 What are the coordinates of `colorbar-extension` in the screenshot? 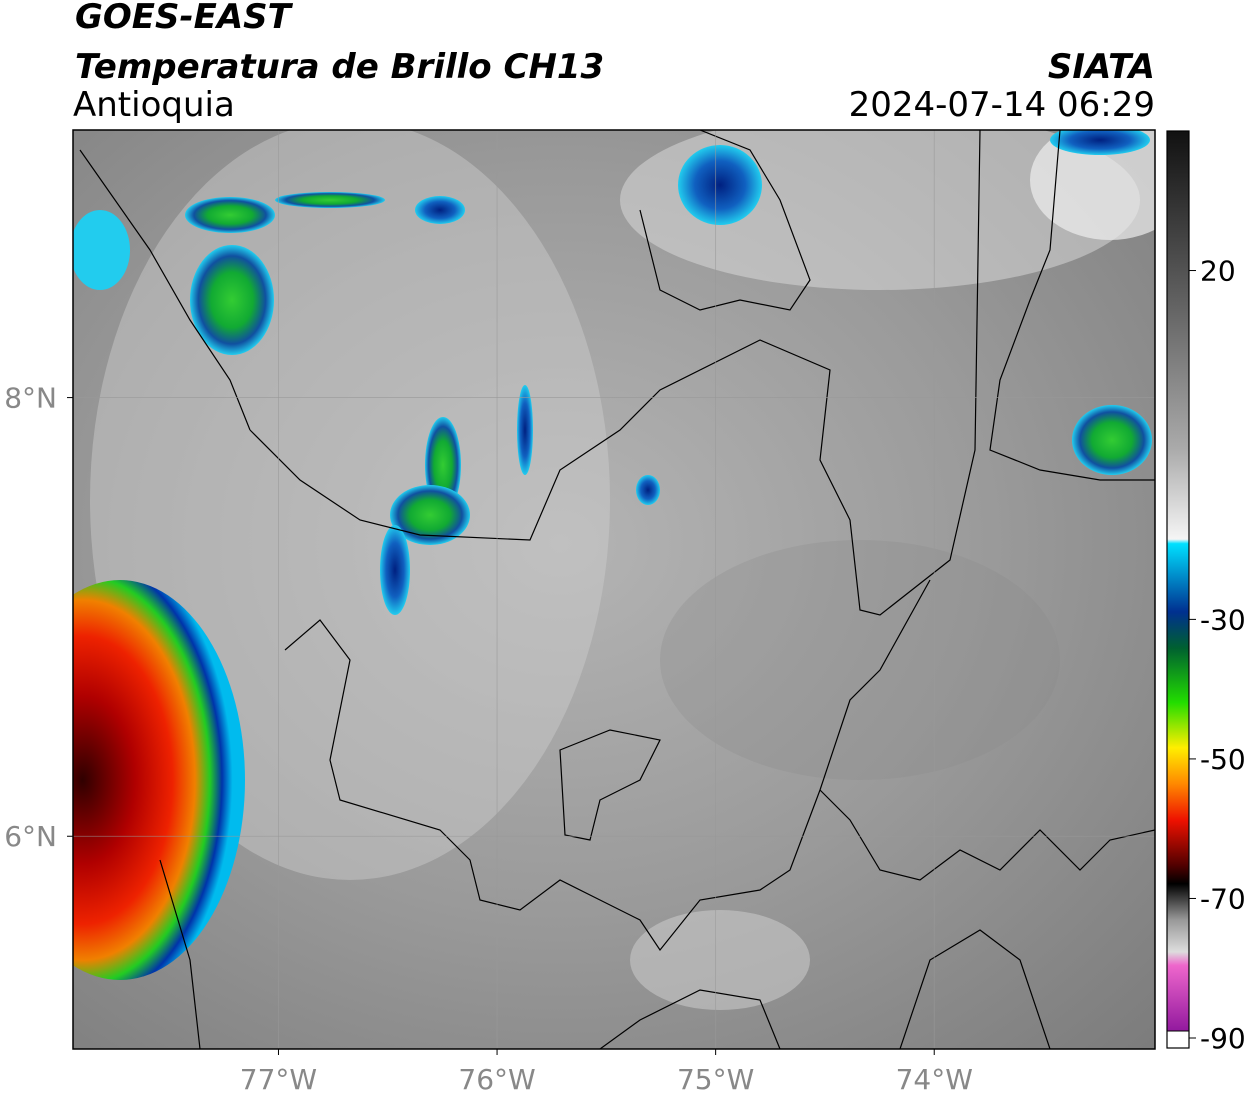 It's located at (1178, 1039).